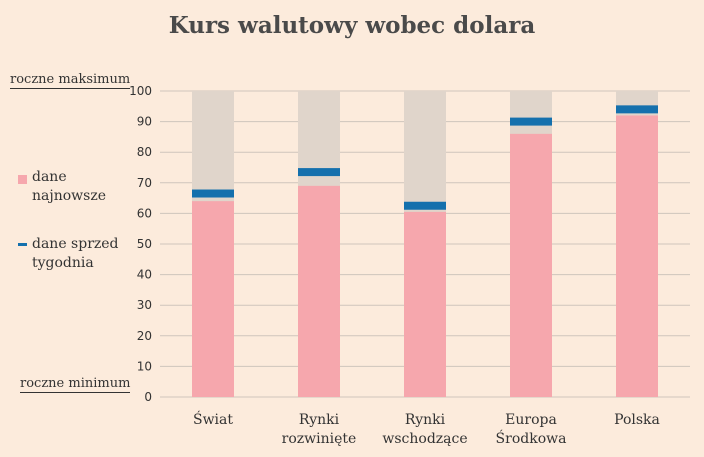  I want to click on x-category-label: Rynki rozwinięte, so click(319, 429).